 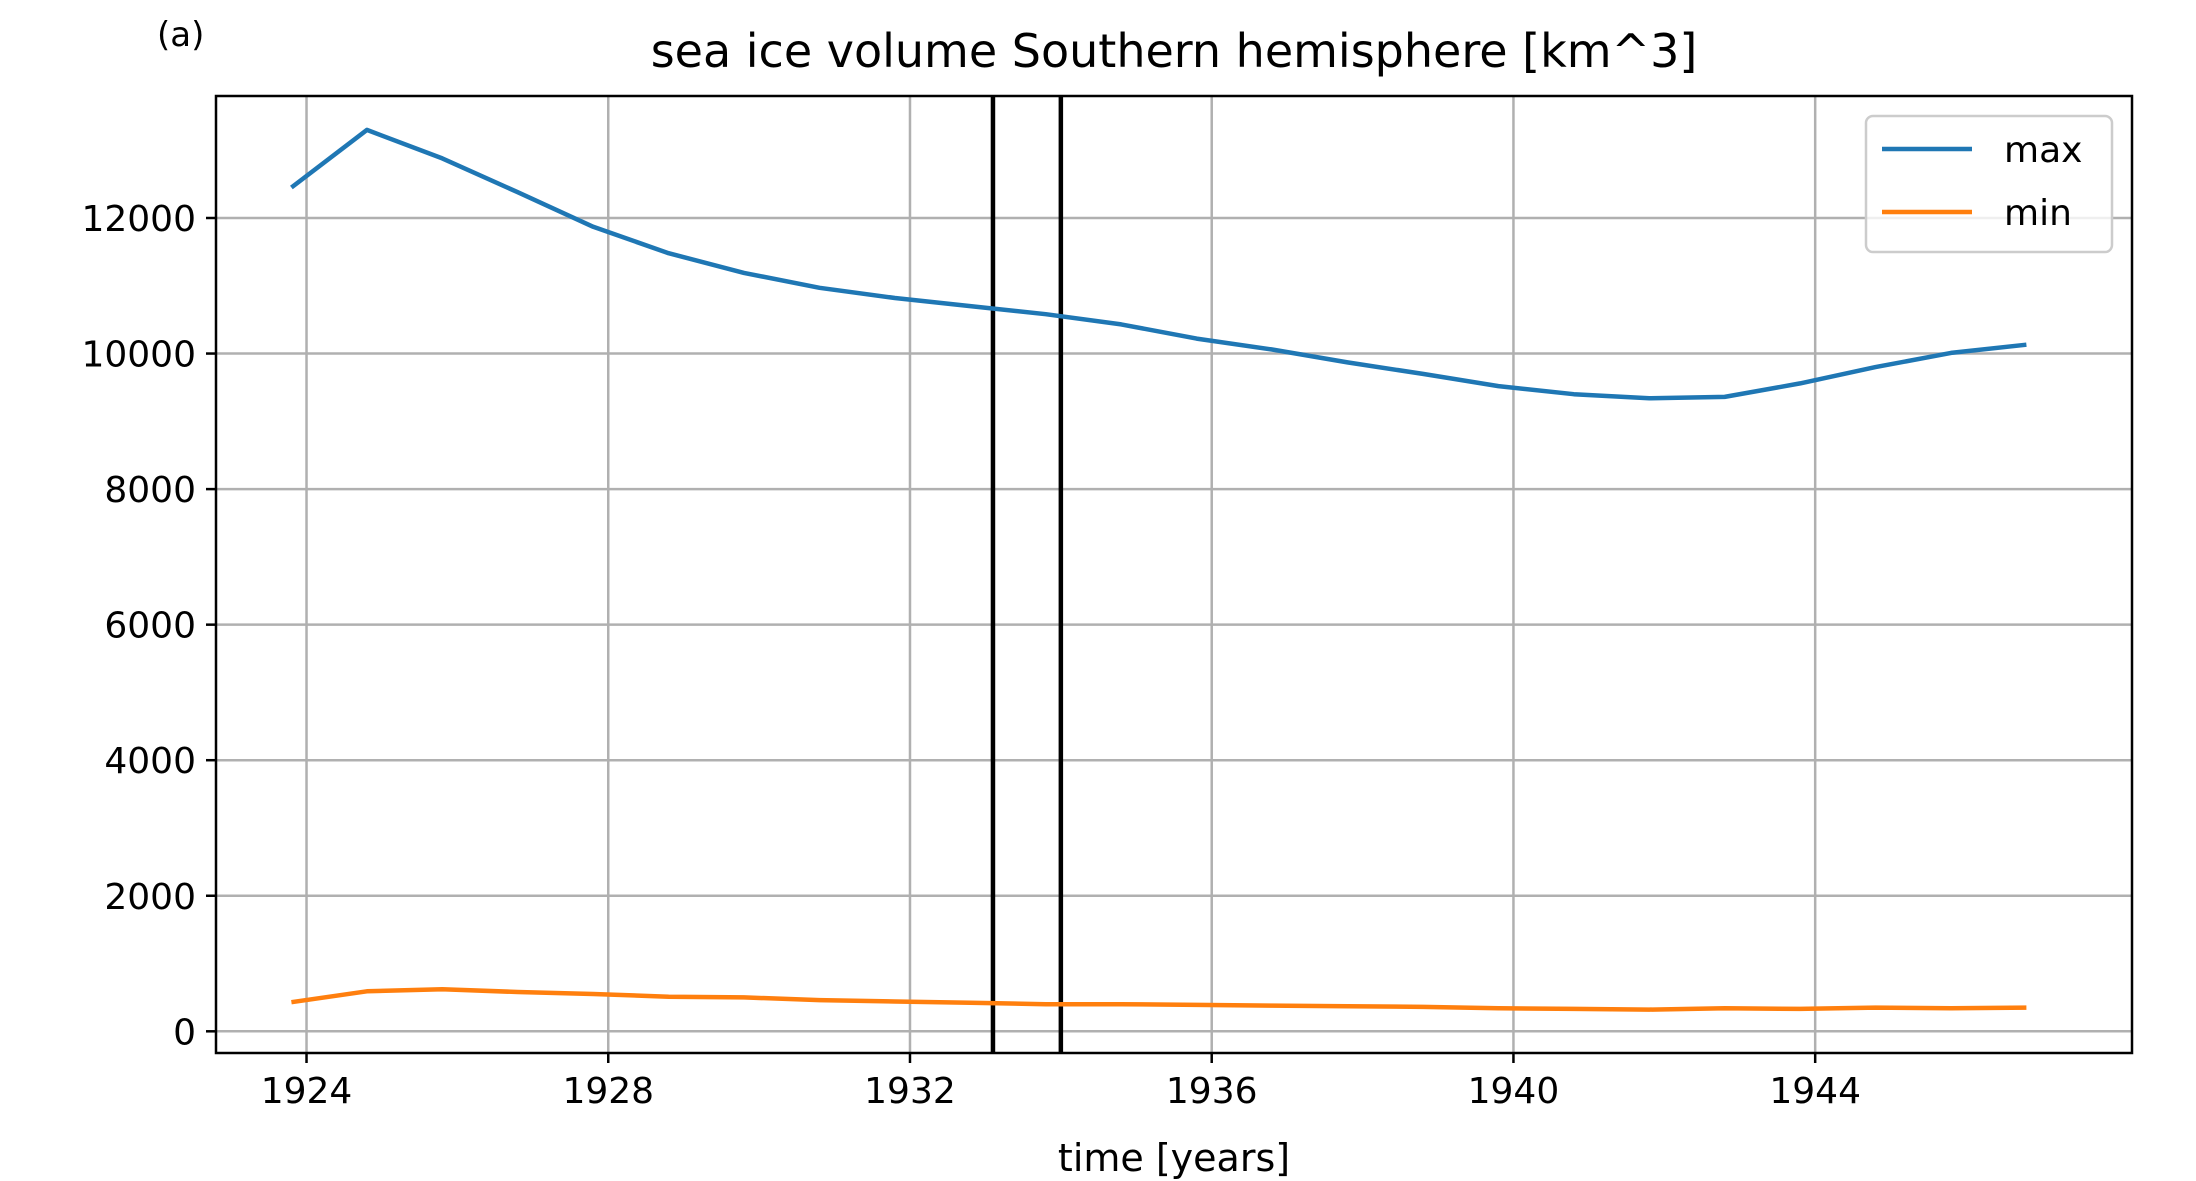 I want to click on legend-label-min: min, so click(x=2038, y=213).